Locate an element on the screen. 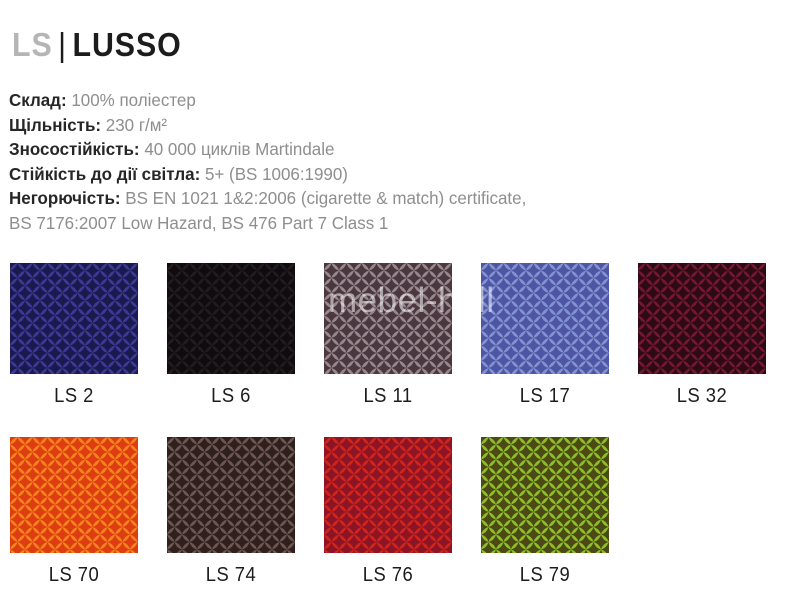  swatch-ls-17: LS 17 is located at coordinates (545, 335).